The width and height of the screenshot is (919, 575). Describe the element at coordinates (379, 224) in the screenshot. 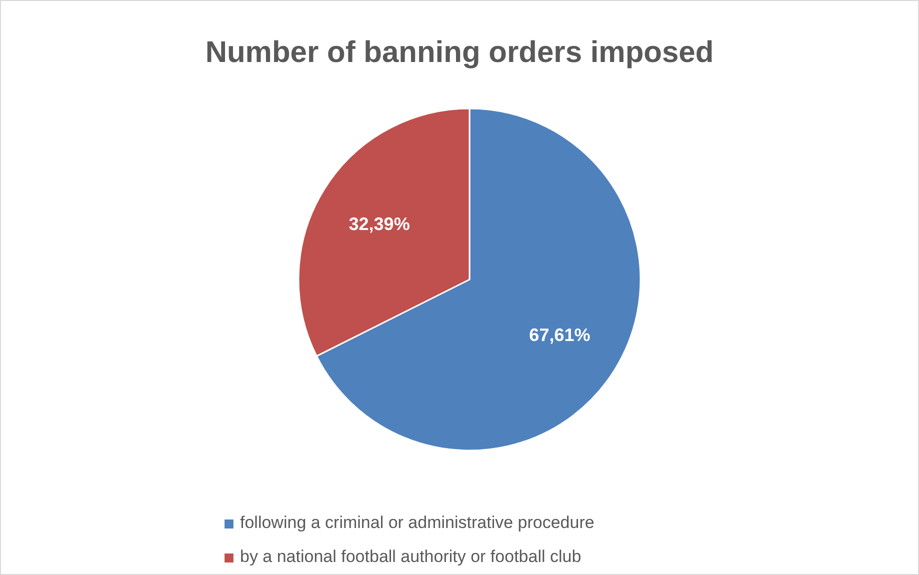

I see `data-label: 32,39%` at that location.